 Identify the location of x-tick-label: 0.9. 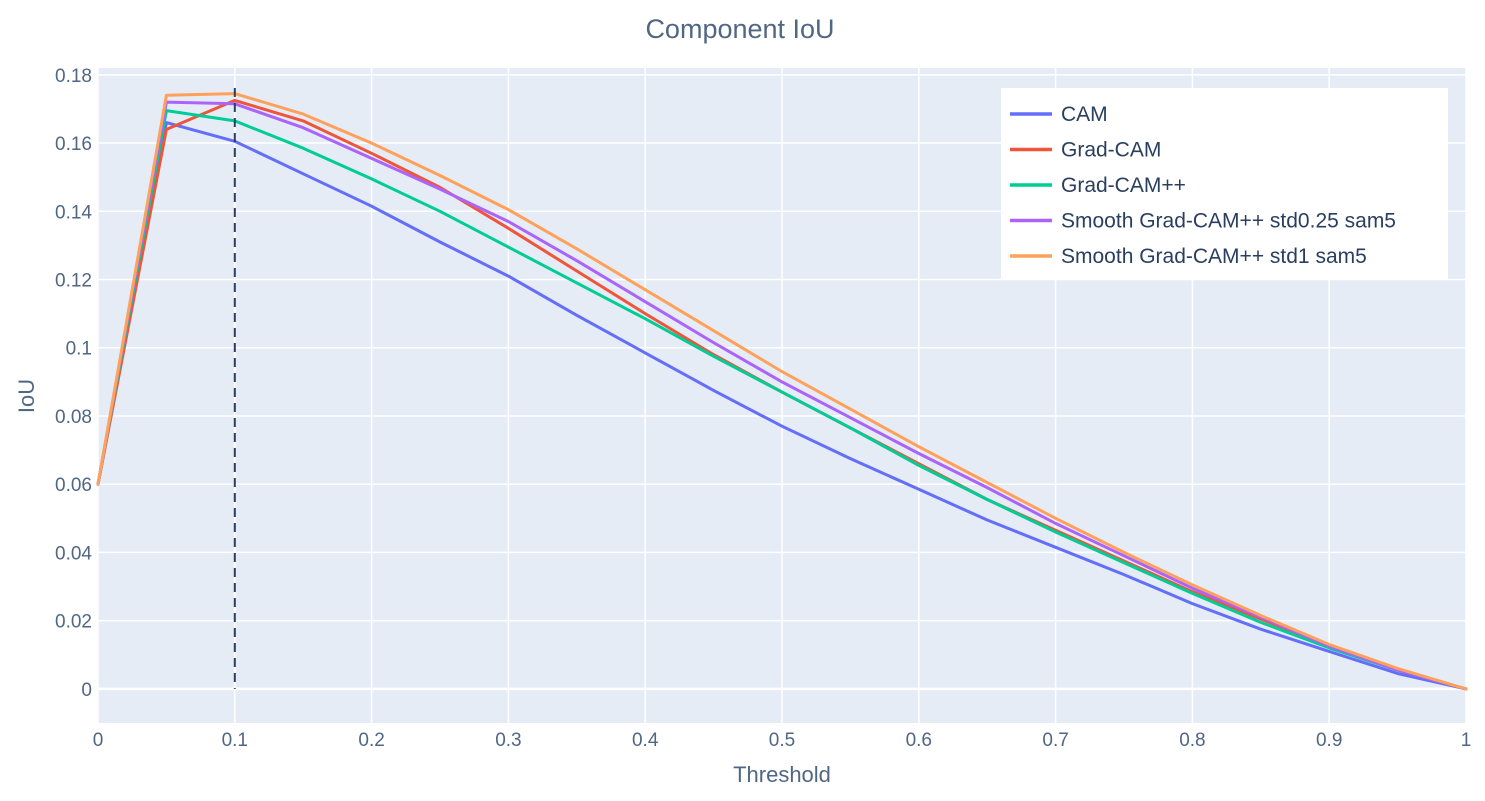
(1329, 740).